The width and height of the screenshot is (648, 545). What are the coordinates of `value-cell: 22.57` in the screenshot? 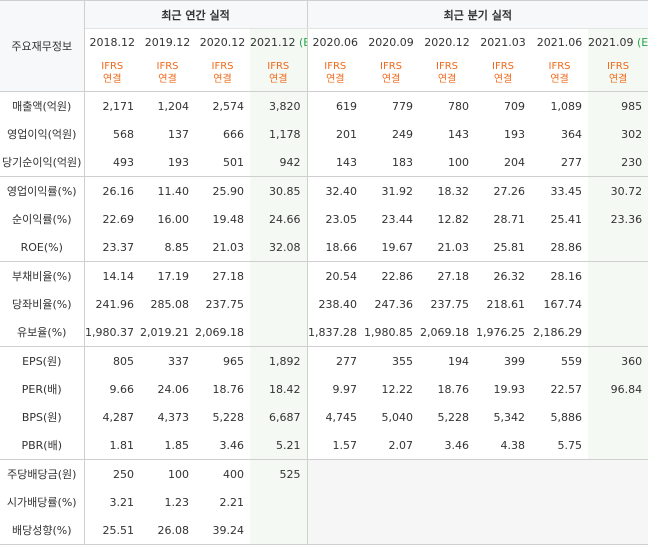 It's located at (566, 389).